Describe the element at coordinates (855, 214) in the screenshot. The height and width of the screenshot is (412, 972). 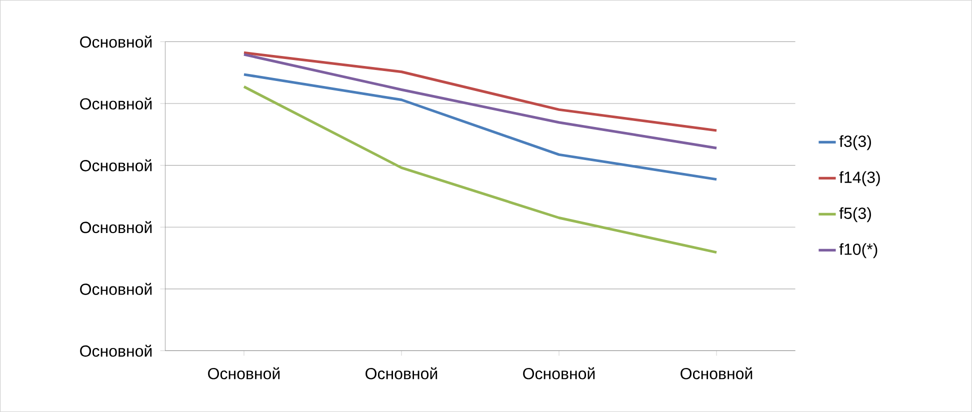
I see `legend-label: f5(3)` at that location.